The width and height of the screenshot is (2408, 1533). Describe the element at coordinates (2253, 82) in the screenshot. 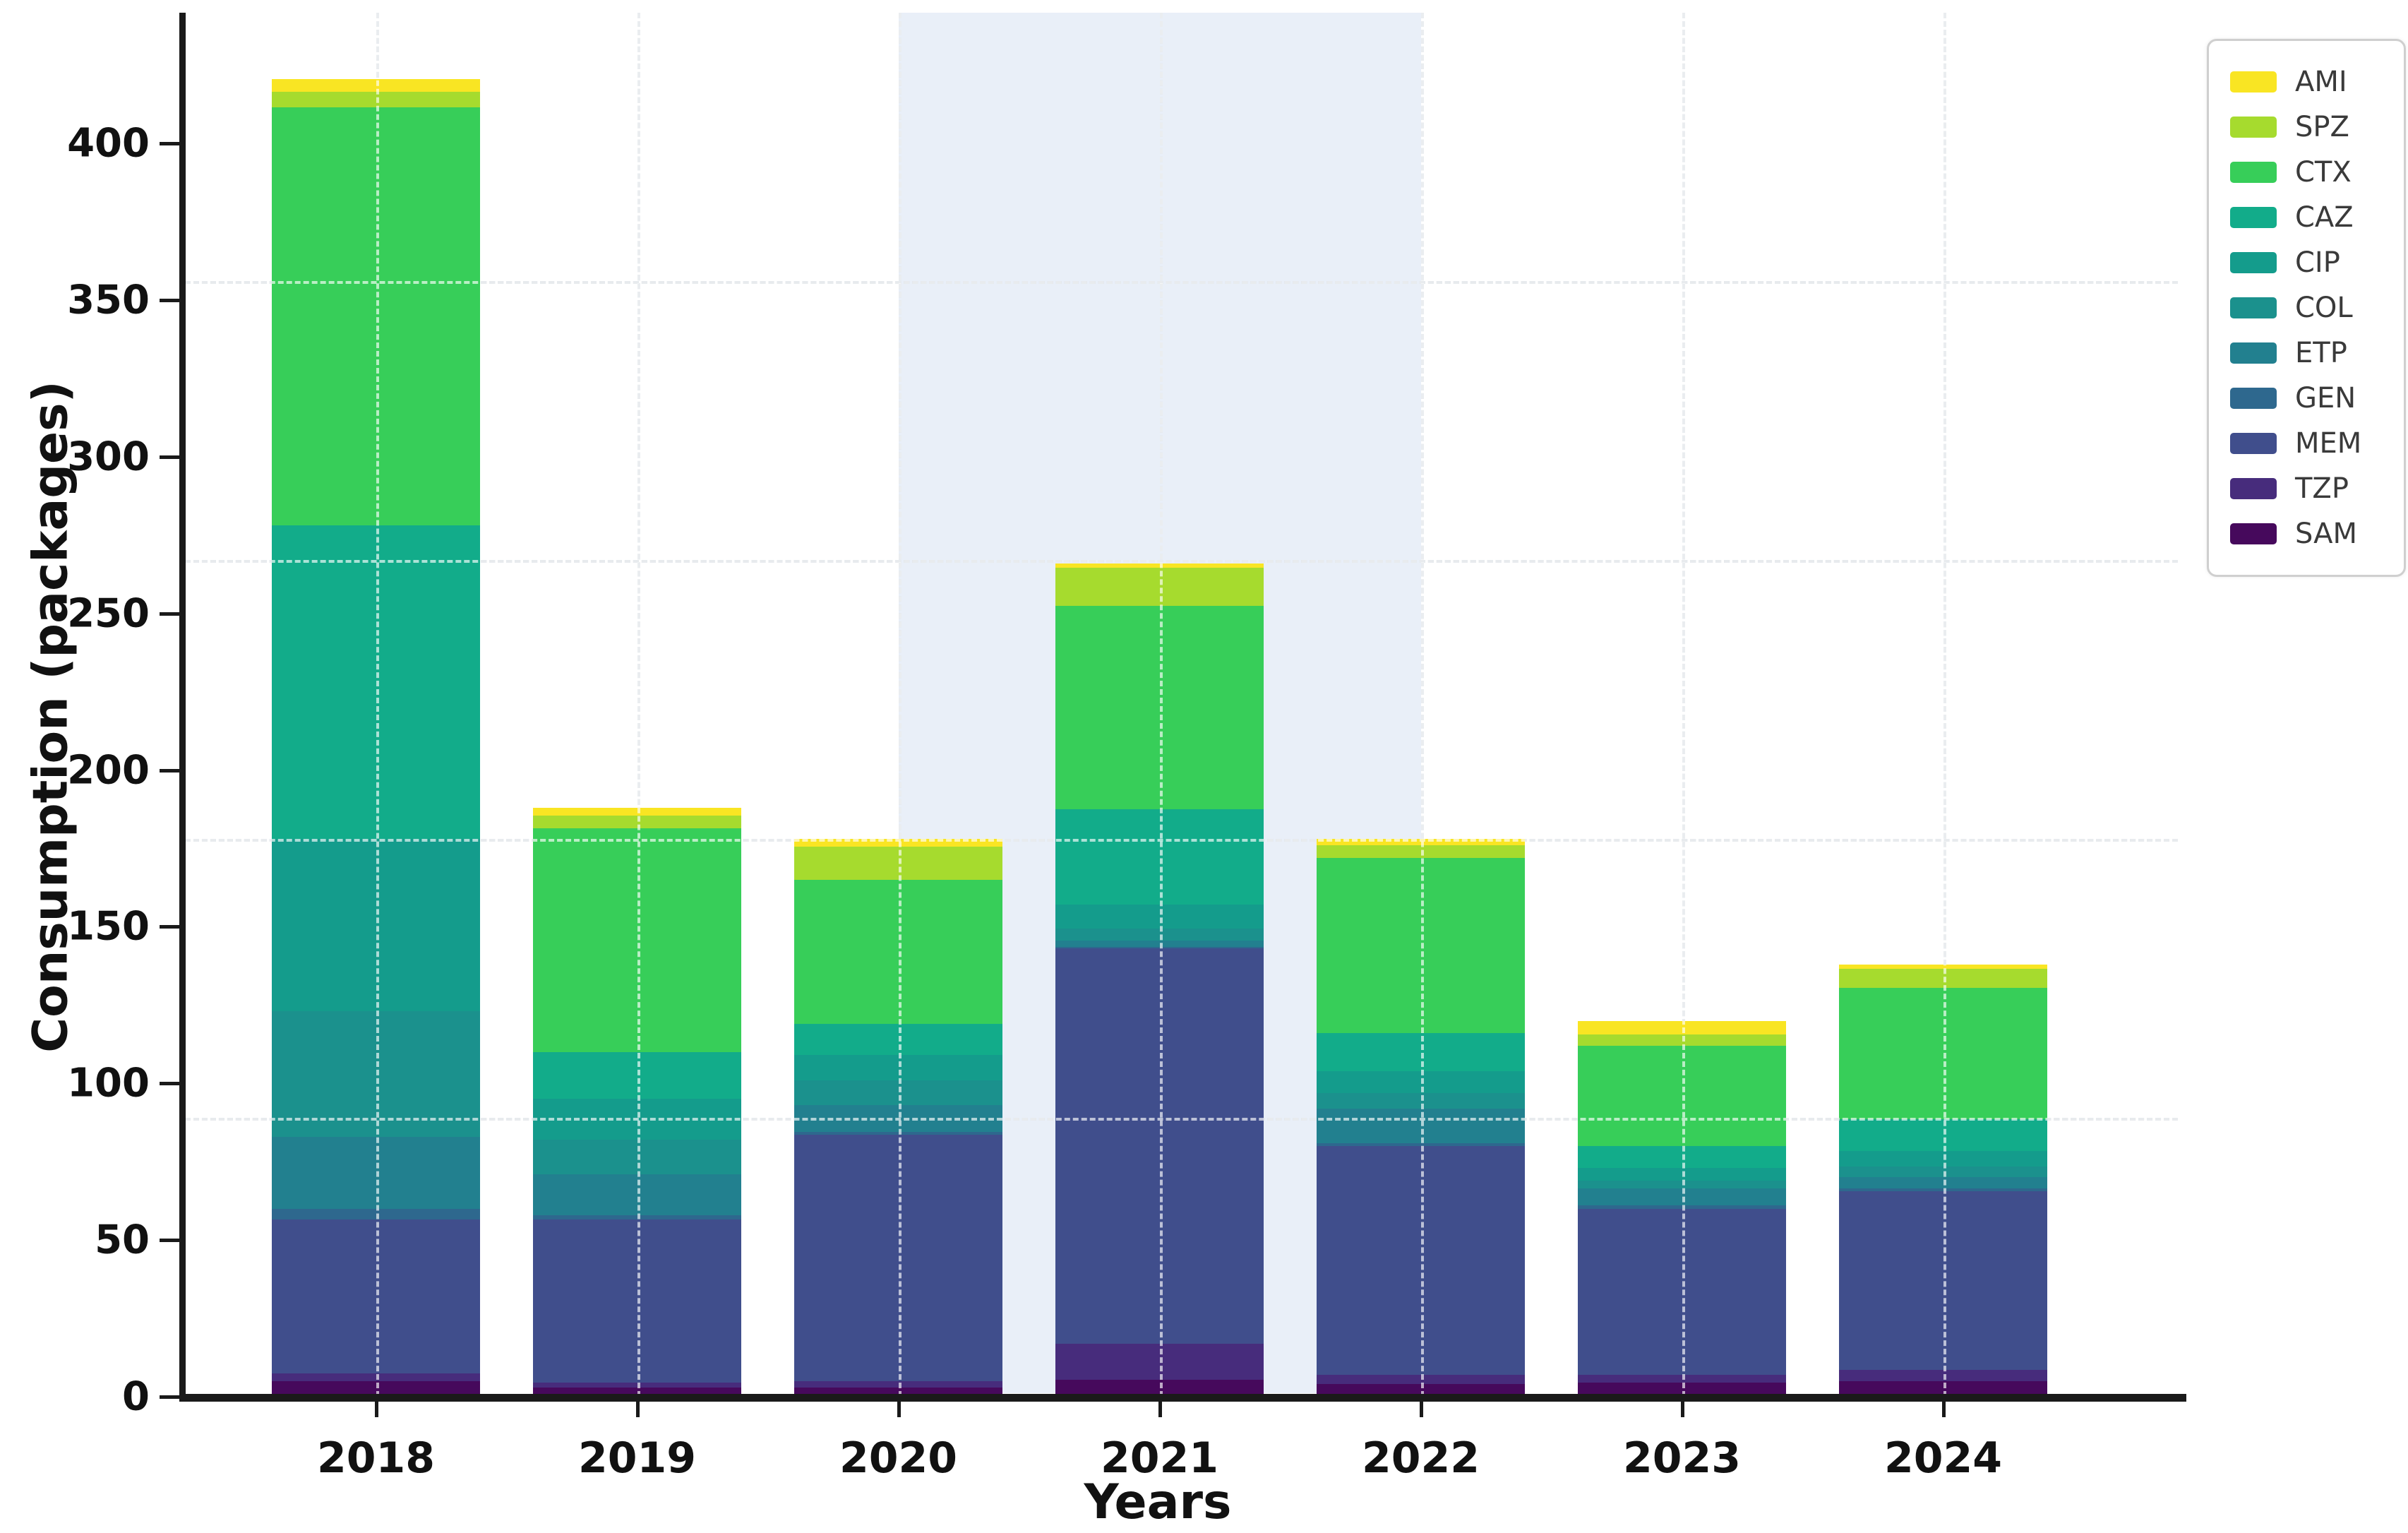

I see `legend-swatch-AMI` at that location.